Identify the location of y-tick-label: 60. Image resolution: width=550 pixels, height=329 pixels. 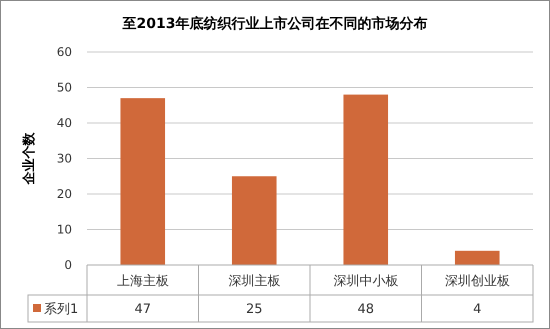
(64, 52).